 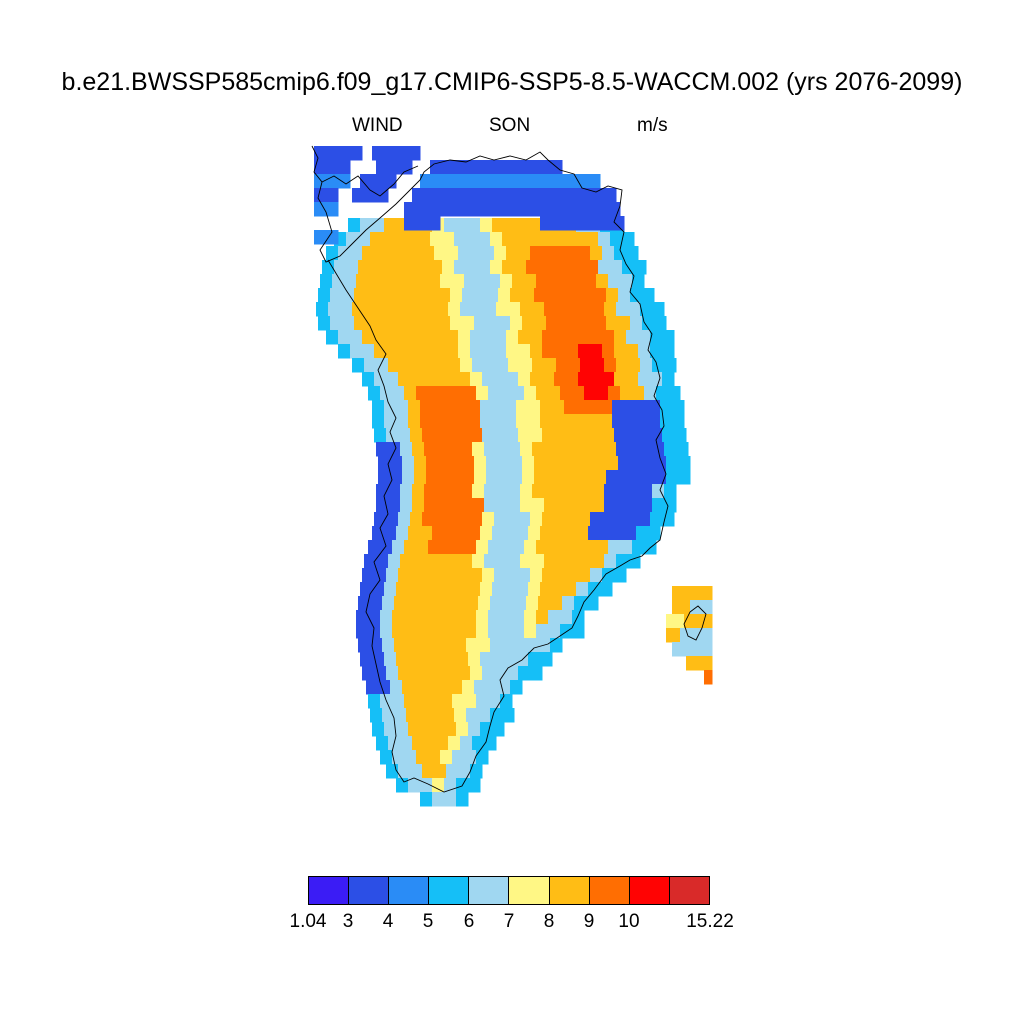 I want to click on colorbar-swatch, so click(x=609, y=890).